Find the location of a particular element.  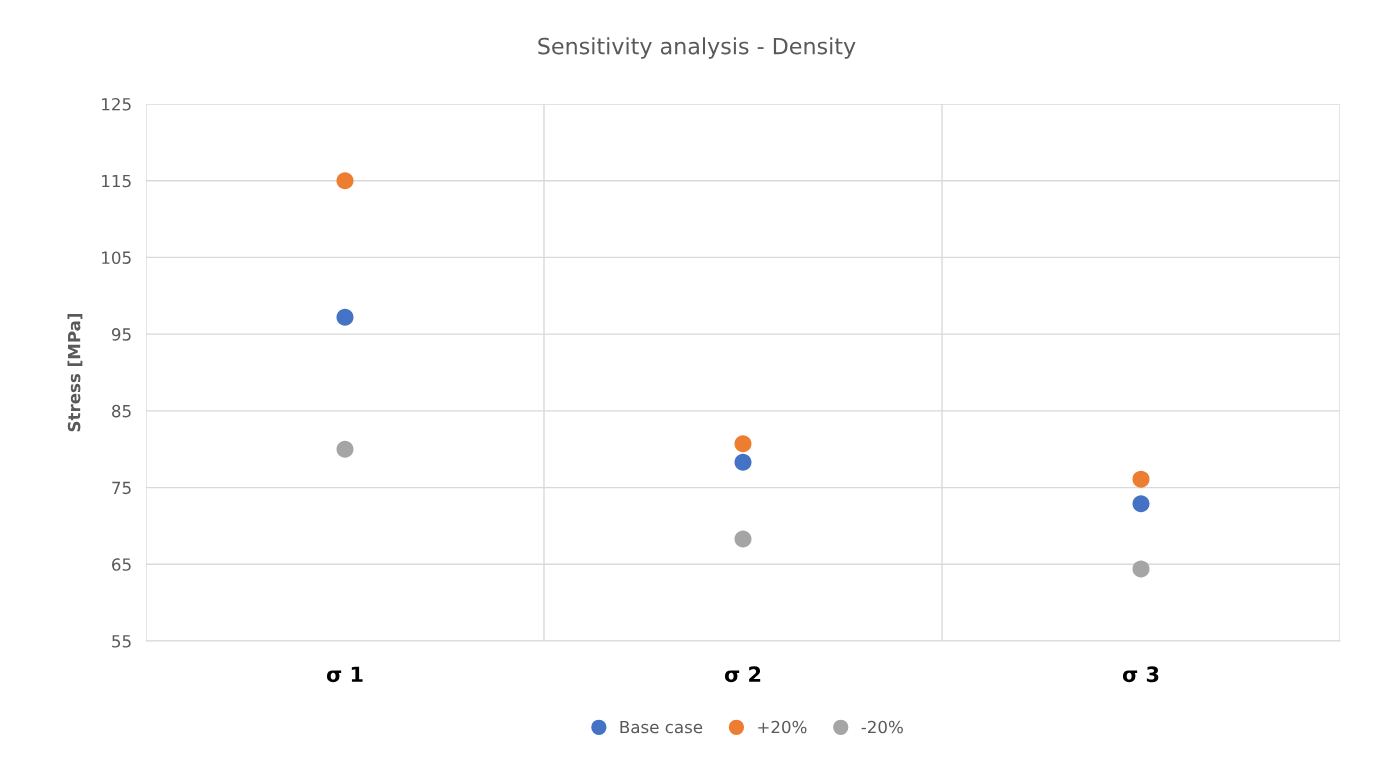

y-tick-label: 55 is located at coordinates (121, 641).